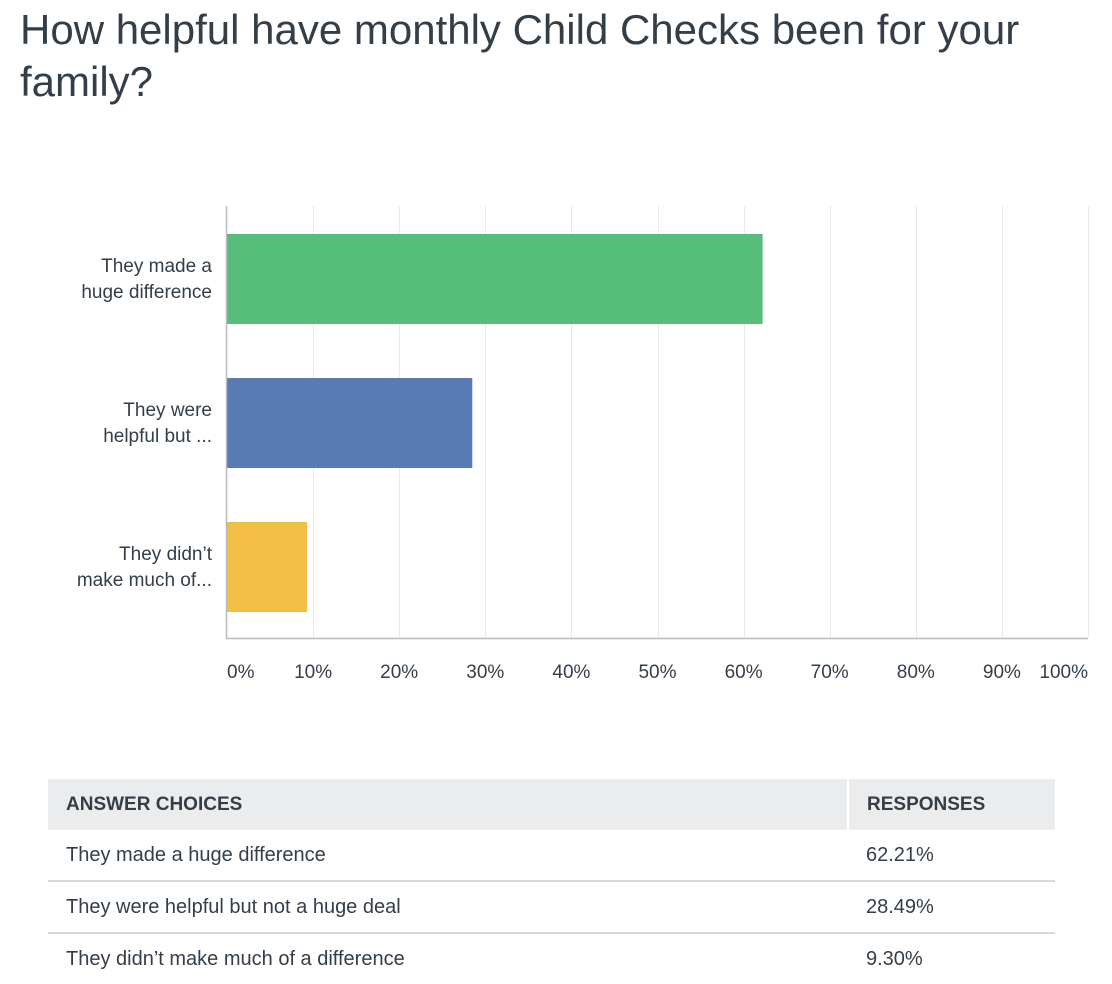 The width and height of the screenshot is (1112, 984). What do you see at coordinates (830, 672) in the screenshot?
I see `tick-label: 70%` at bounding box center [830, 672].